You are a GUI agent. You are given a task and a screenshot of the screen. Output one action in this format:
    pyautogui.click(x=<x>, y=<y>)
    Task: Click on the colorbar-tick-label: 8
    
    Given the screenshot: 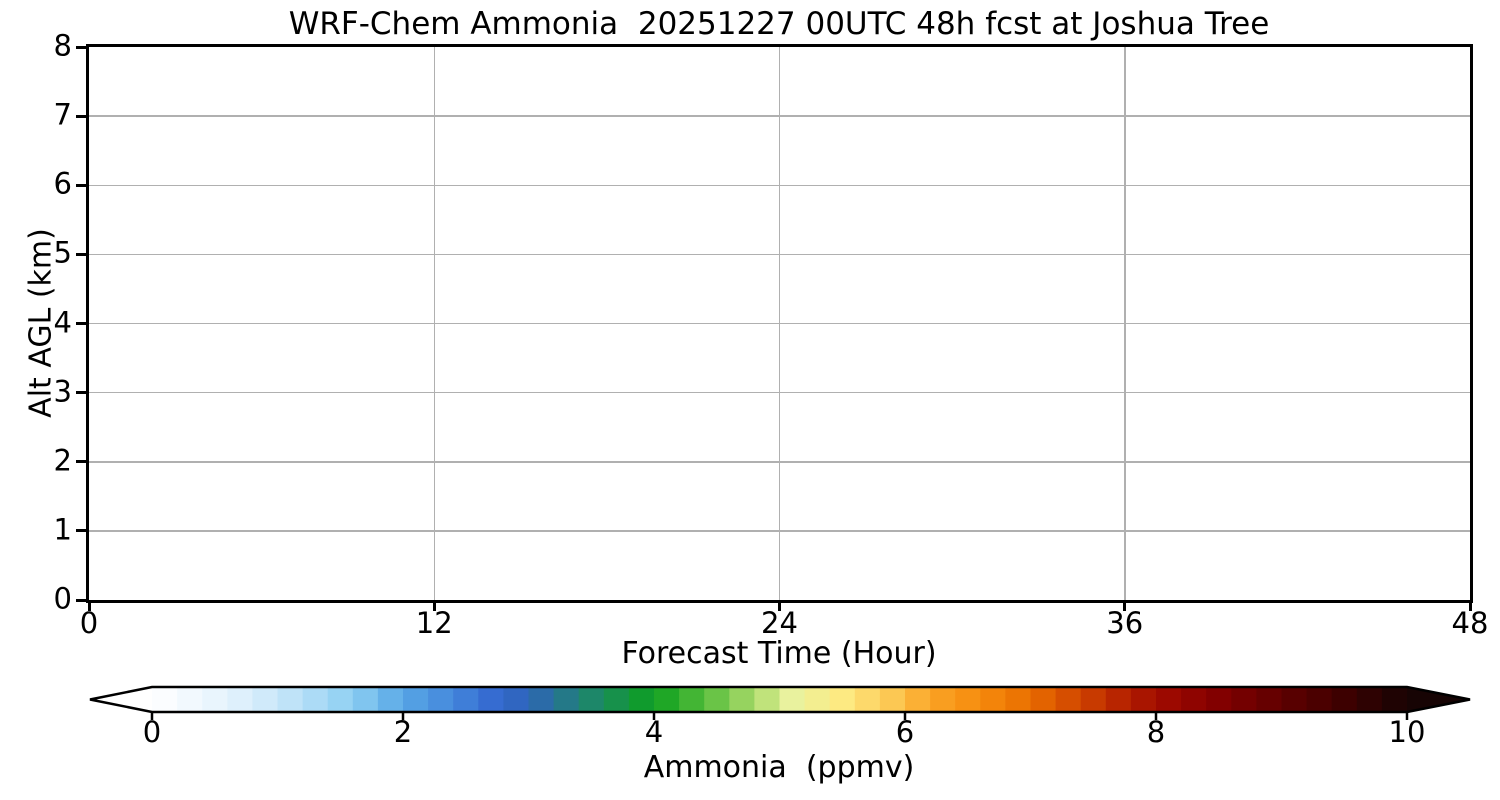 What is the action you would take?
    pyautogui.click(x=1156, y=732)
    